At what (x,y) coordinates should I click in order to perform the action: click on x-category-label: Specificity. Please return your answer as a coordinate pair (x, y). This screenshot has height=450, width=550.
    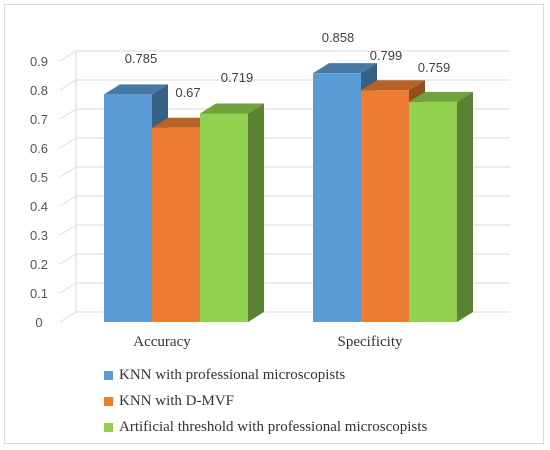
    Looking at the image, I should click on (370, 342).